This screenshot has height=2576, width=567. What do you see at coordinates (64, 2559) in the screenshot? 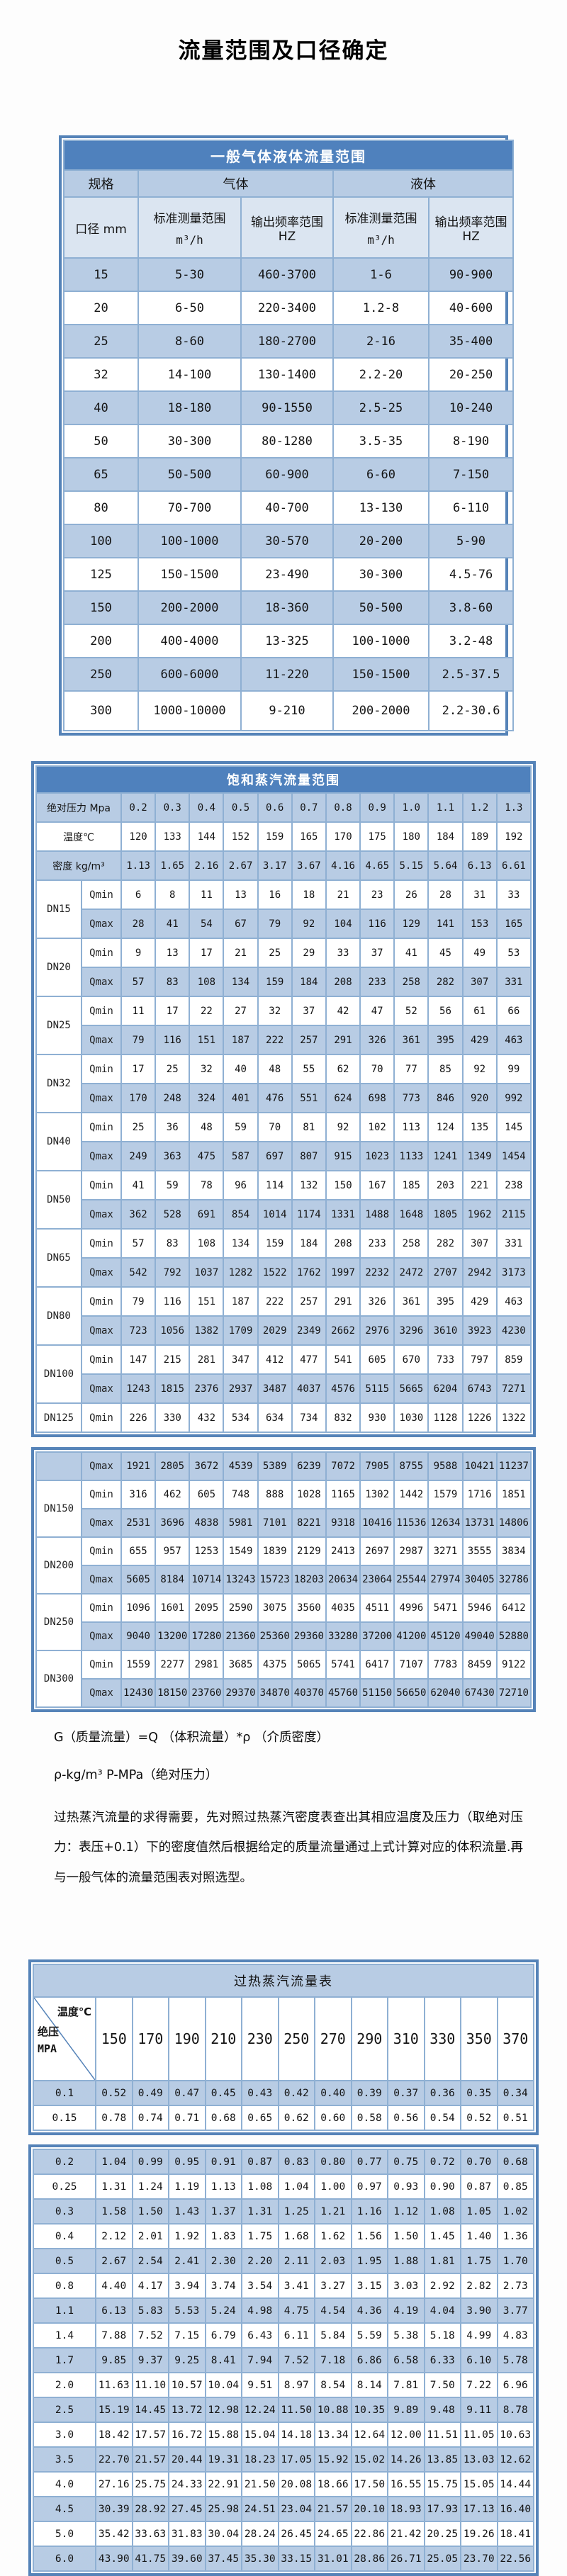
I see `pressure-label: 6.0` at bounding box center [64, 2559].